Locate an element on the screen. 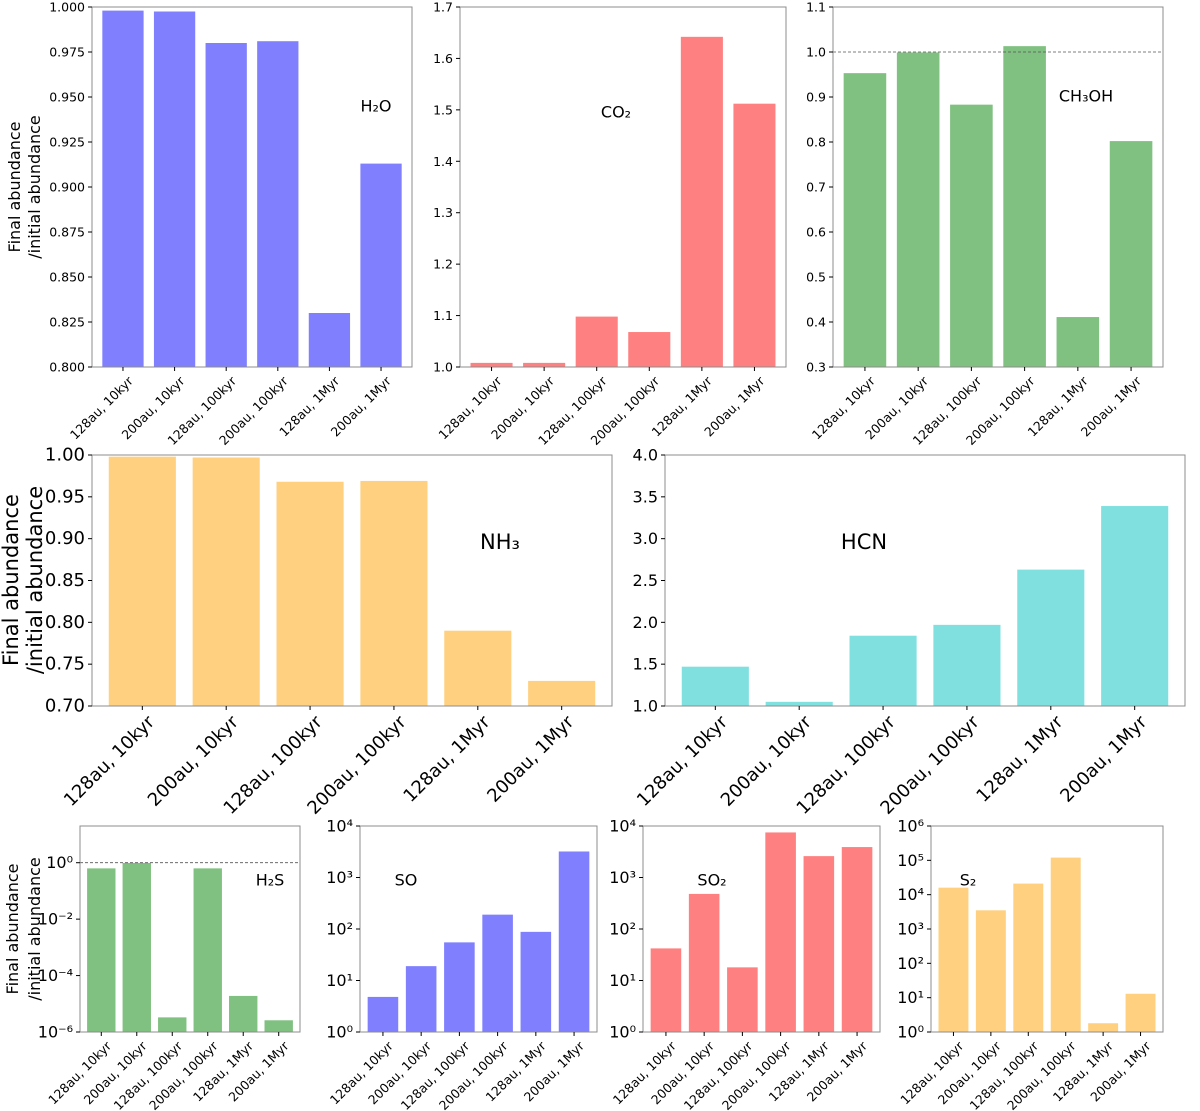 This screenshot has height=1111, width=1200. y-tick-label: 1.6 is located at coordinates (443, 58).